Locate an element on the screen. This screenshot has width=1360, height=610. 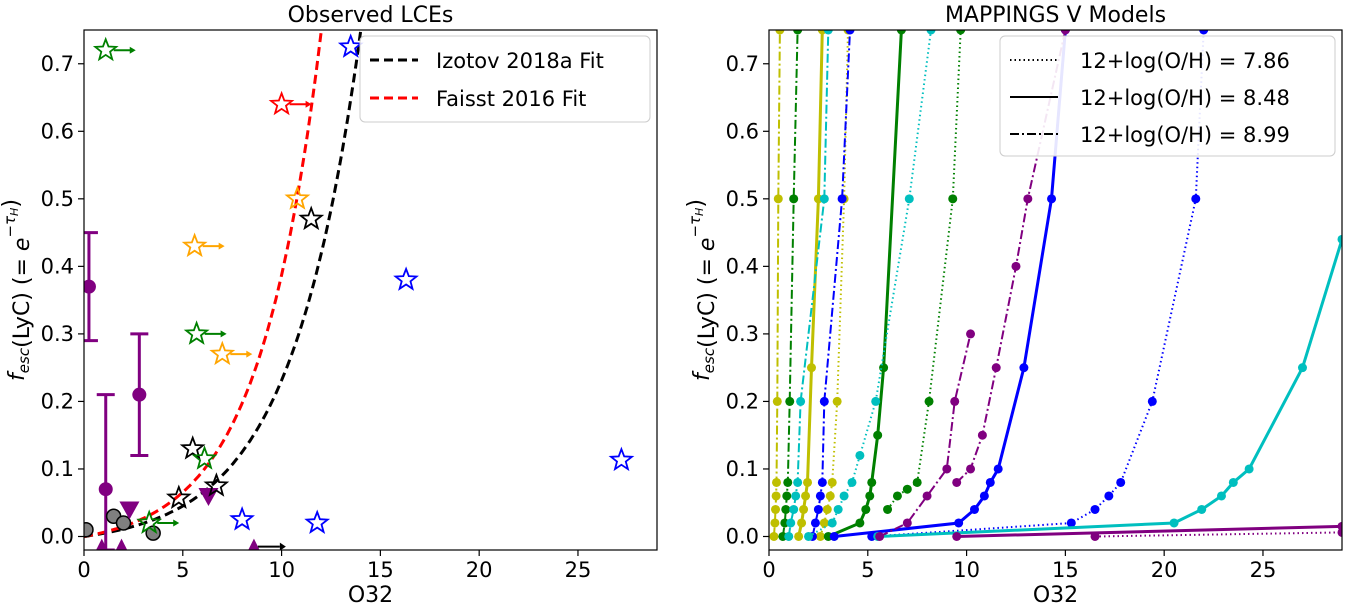
y-label-part: ) is located at coordinates (696, 203).